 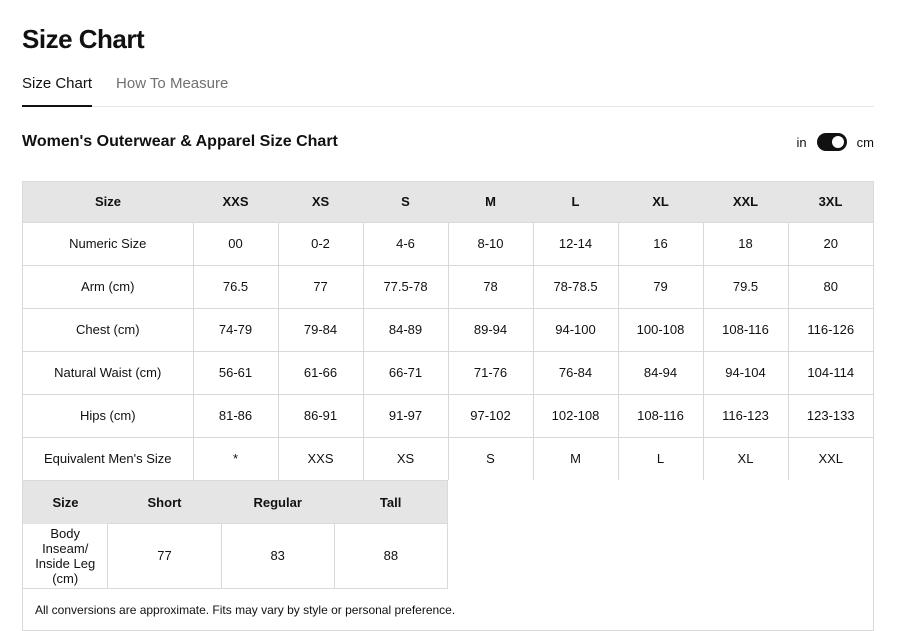 What do you see at coordinates (660, 286) in the screenshot?
I see `size-value: 79` at bounding box center [660, 286].